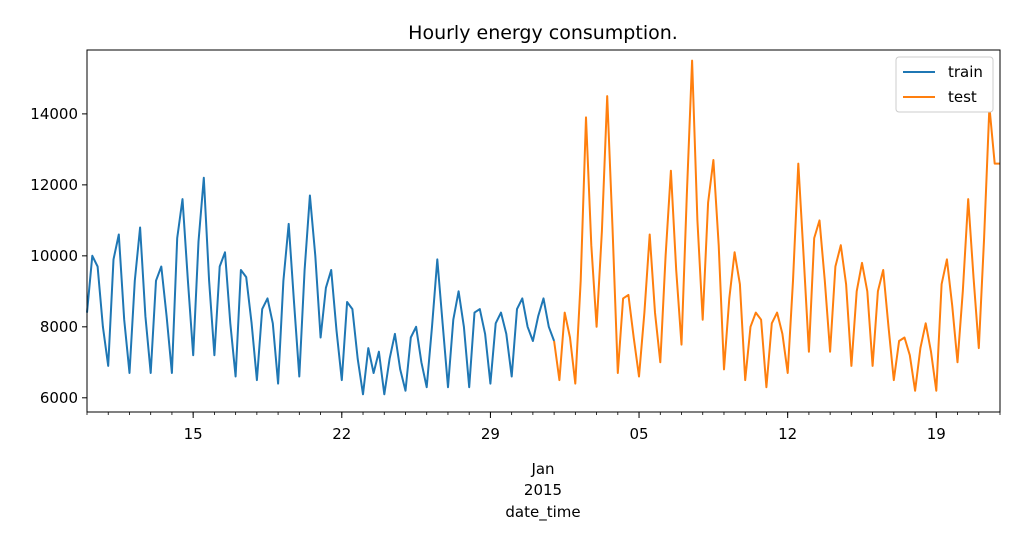 The height and width of the screenshot is (545, 1024). I want to click on legend: train test, so click(944, 84).